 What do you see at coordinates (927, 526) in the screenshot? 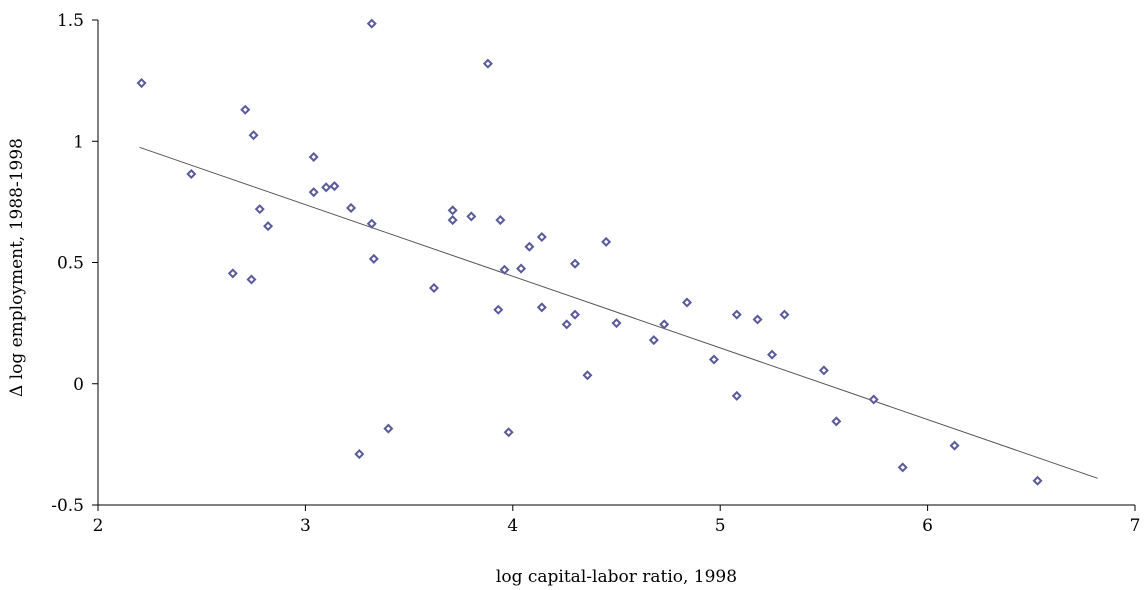
I see `x-tick-label: 6` at bounding box center [927, 526].